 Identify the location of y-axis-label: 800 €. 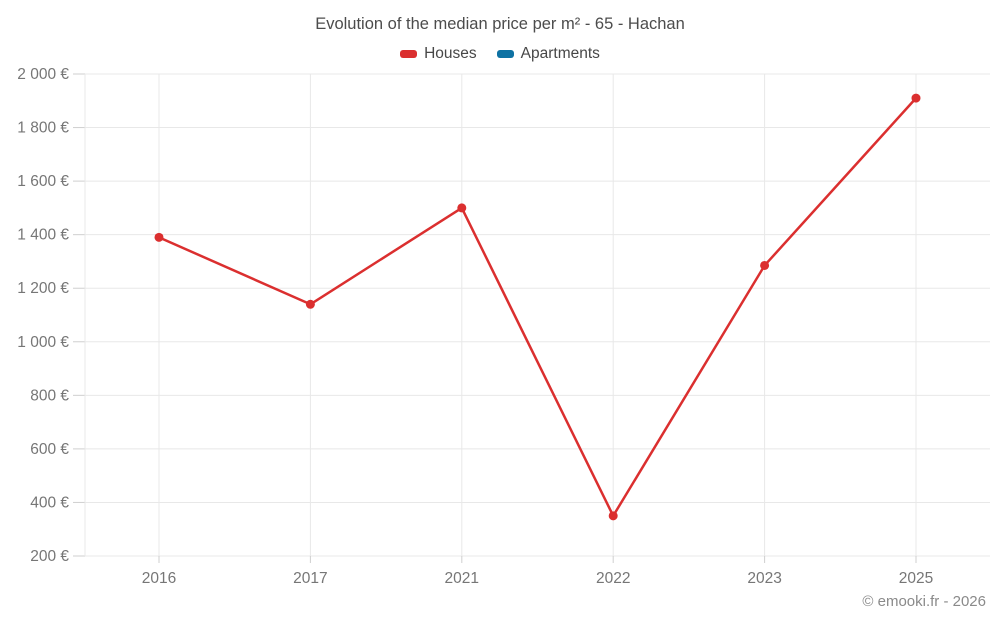
(49, 395).